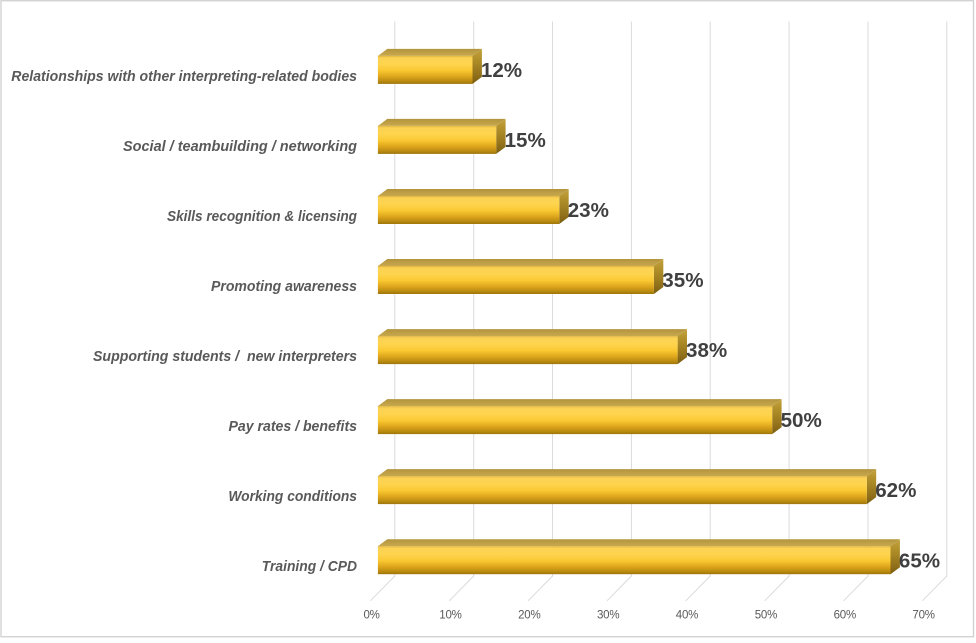  I want to click on svg-text:Supporting students / new int: Supporting students / new interpreters, so click(225, 356).